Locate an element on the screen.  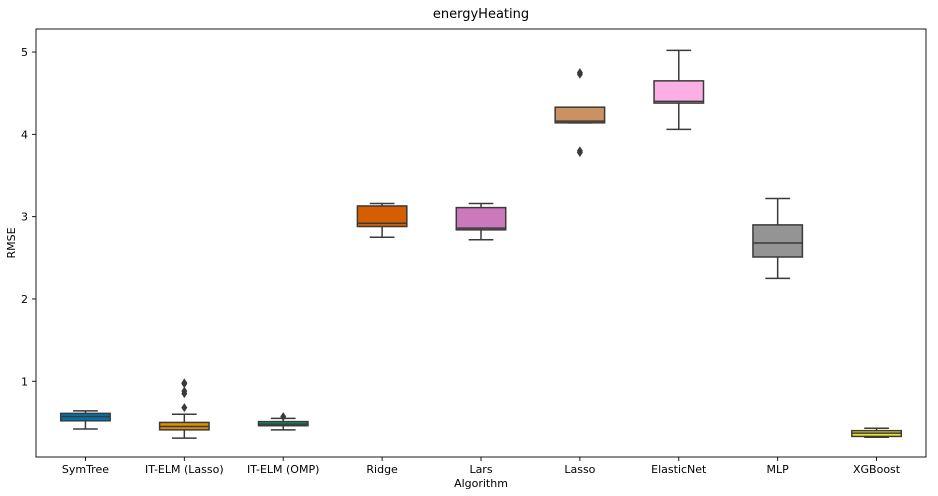
box-it-elm-lasso is located at coordinates (184, 408).